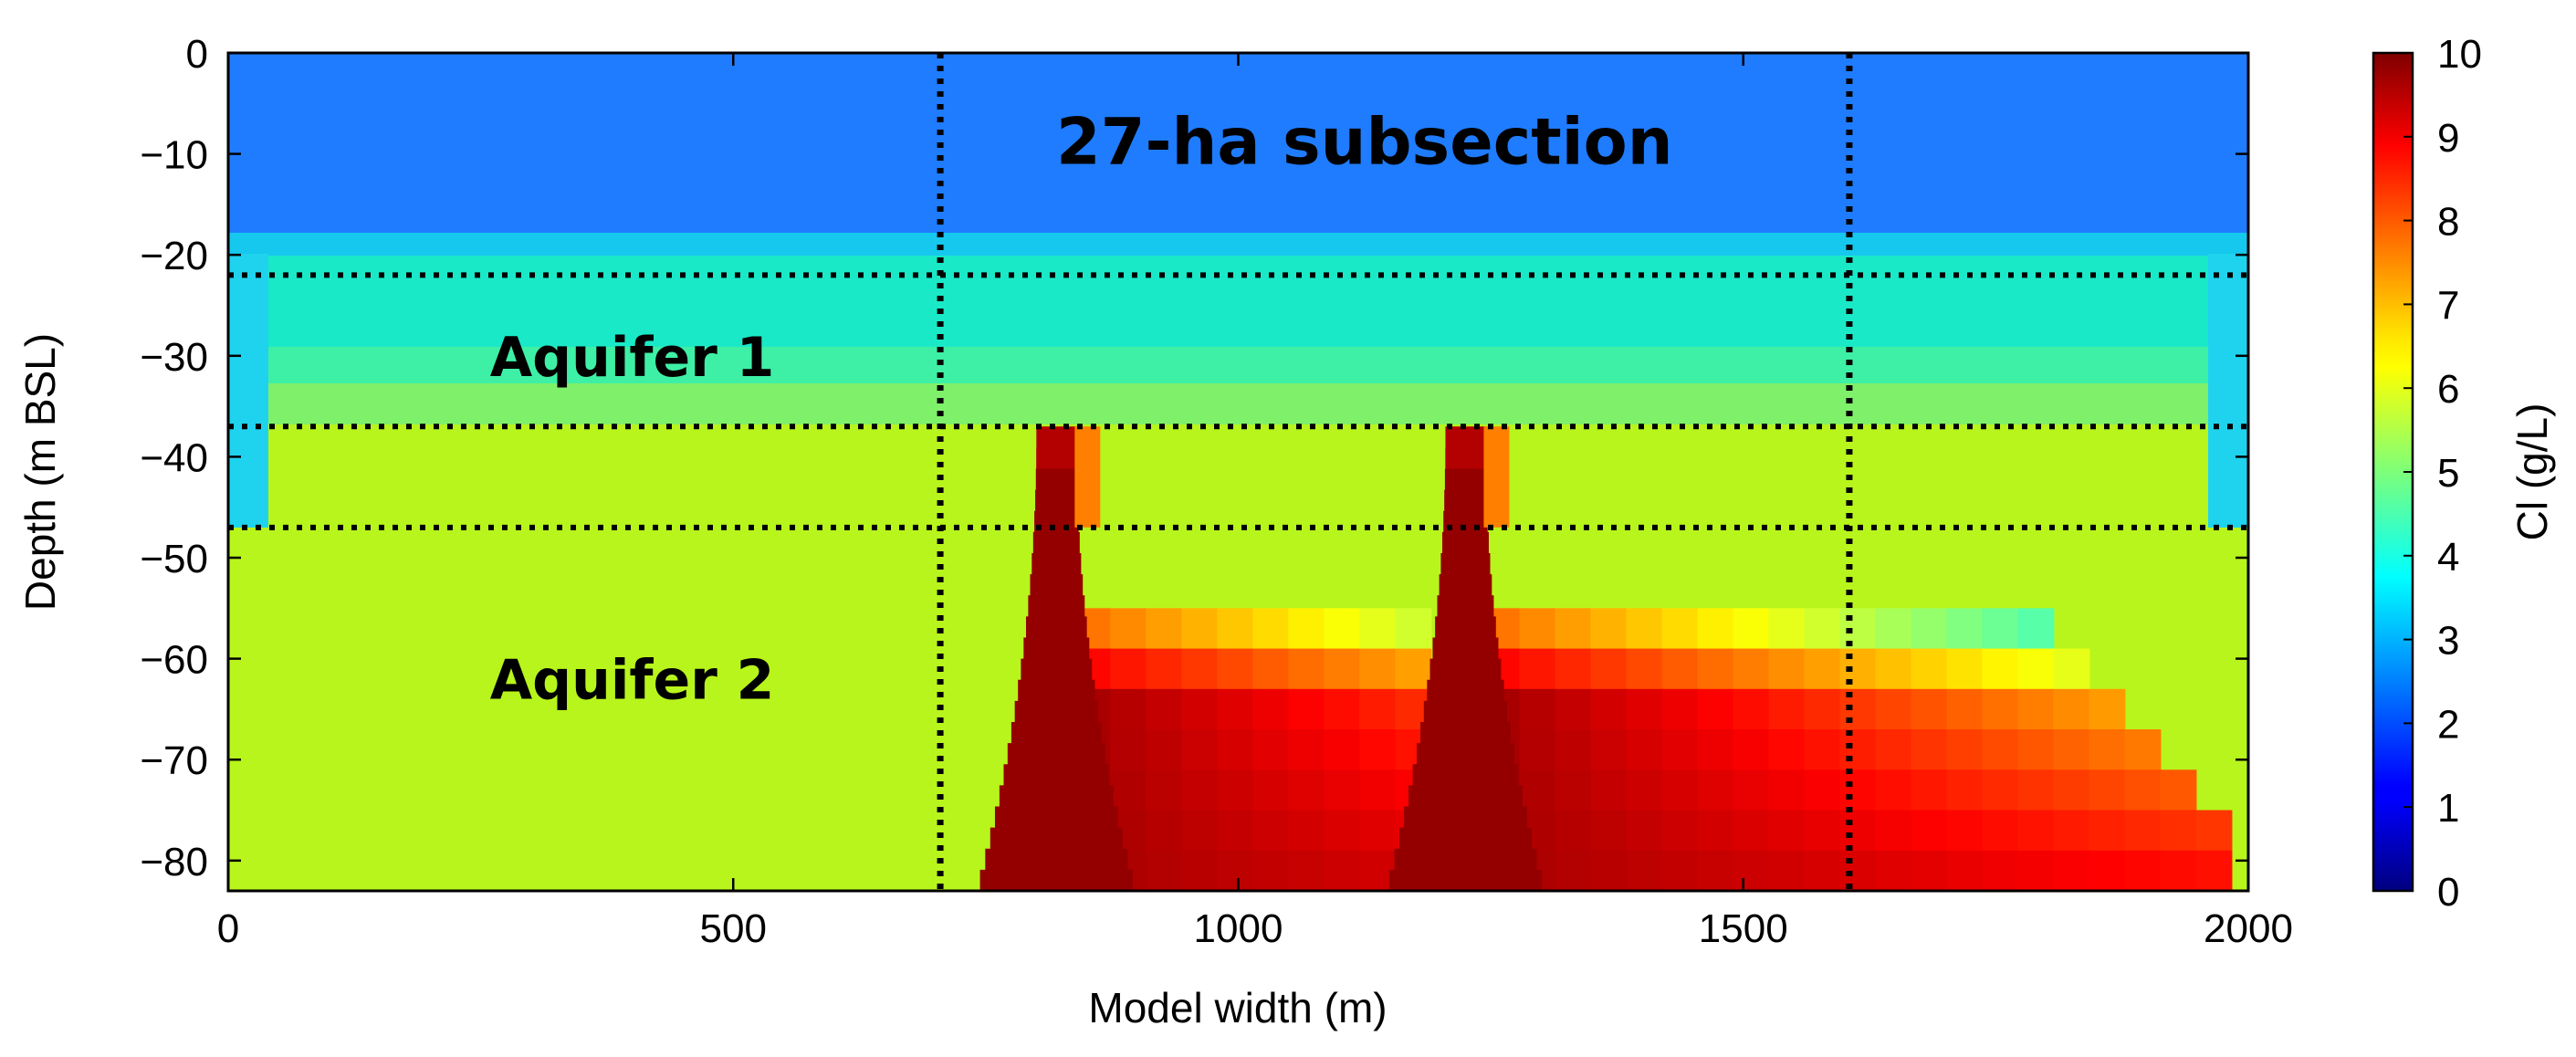 The image size is (2576, 1057). Describe the element at coordinates (197, 54) in the screenshot. I see `y-tick-label: 0` at that location.